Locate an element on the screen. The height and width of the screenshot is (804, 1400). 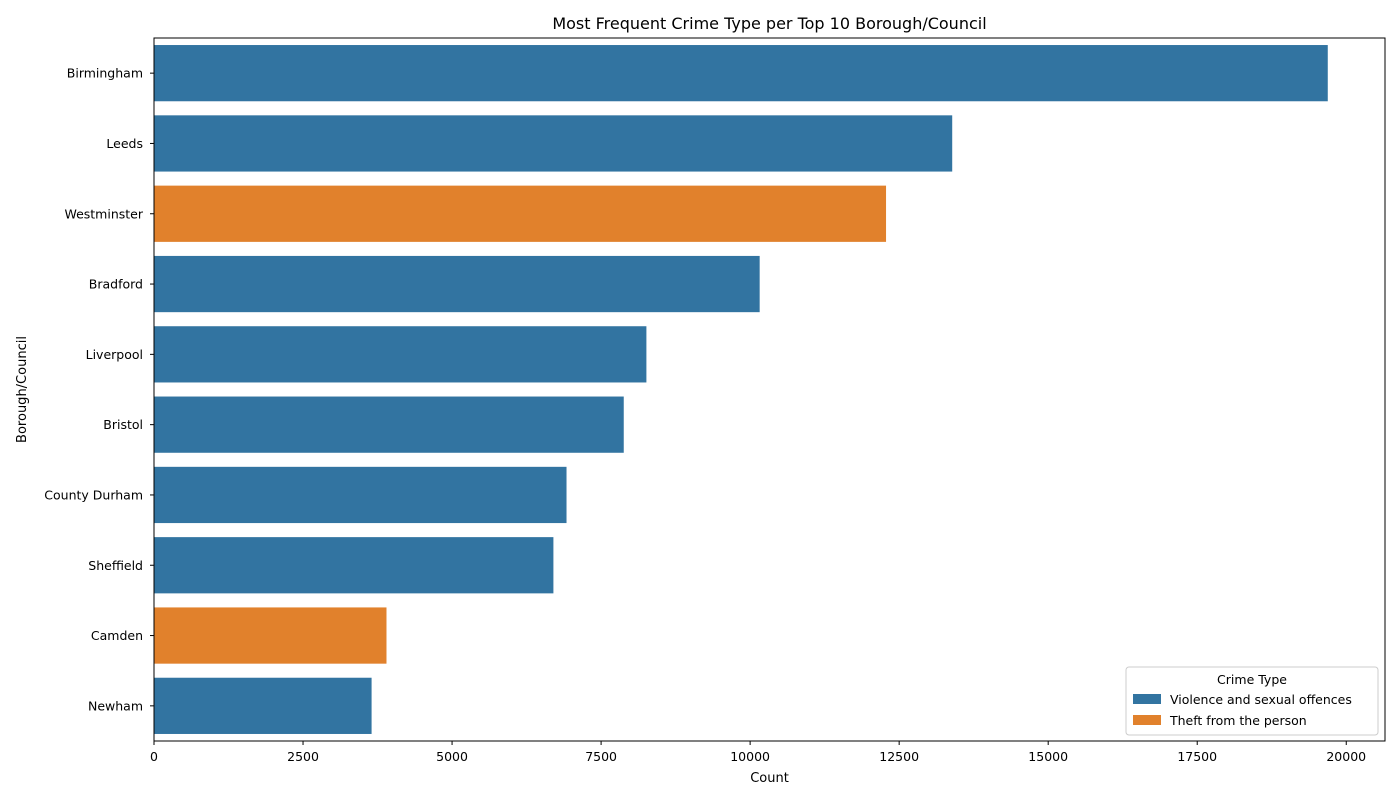
bar-bristol is located at coordinates (389, 424).